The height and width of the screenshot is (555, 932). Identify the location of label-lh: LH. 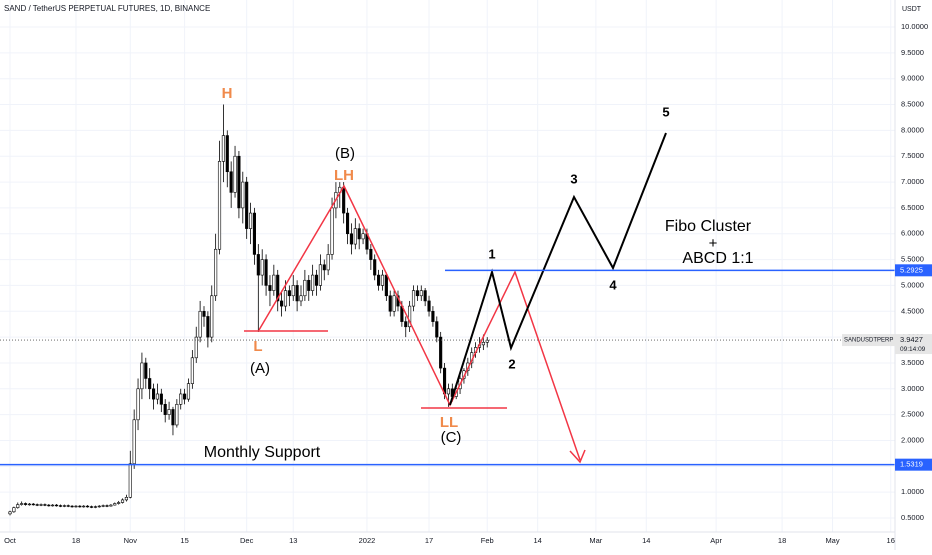
(344, 175).